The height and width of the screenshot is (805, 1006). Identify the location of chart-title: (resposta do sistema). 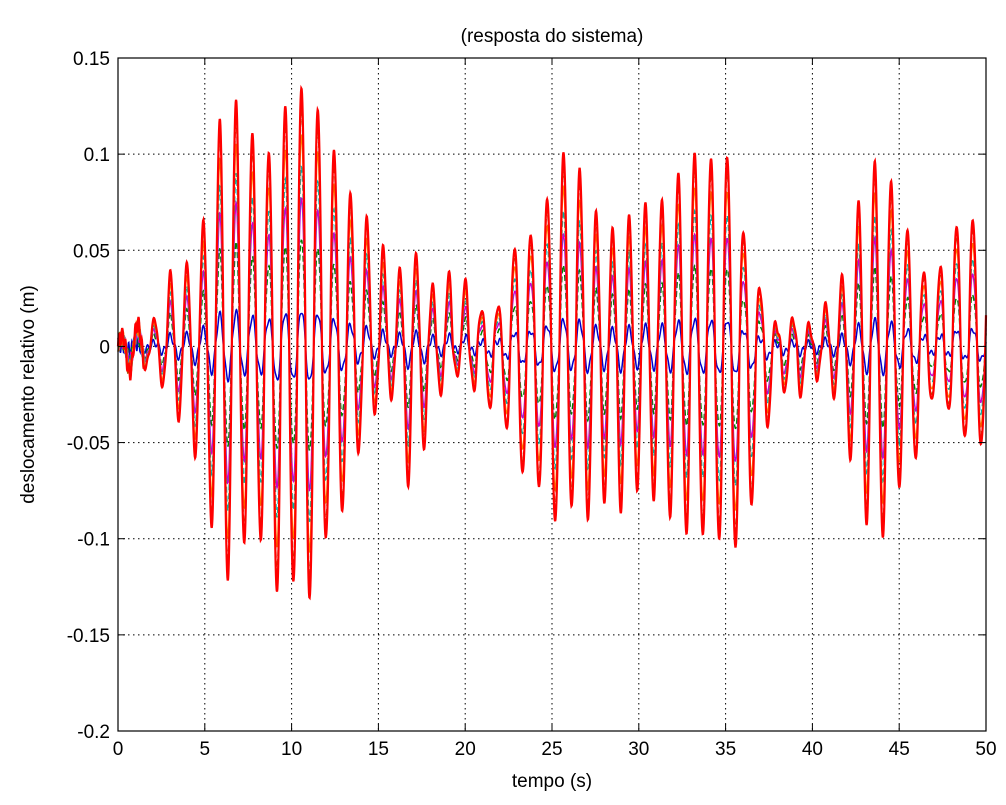
(552, 36).